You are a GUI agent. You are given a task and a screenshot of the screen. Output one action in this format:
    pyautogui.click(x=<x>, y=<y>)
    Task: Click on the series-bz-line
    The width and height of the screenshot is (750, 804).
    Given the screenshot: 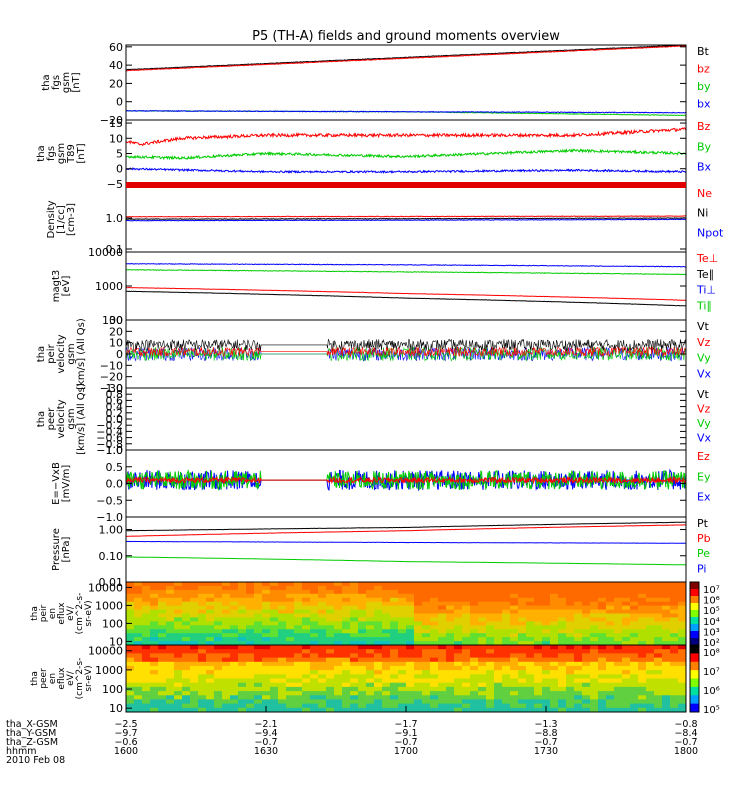 What is the action you would take?
    pyautogui.click(x=405, y=58)
    